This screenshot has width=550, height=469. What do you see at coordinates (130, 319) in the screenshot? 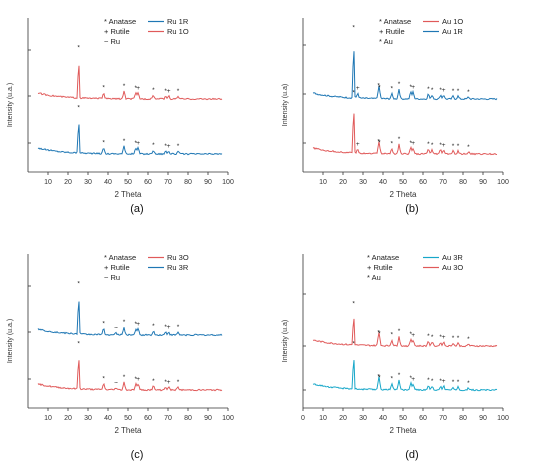
I see `series-line-ru-3r` at bounding box center [130, 319].